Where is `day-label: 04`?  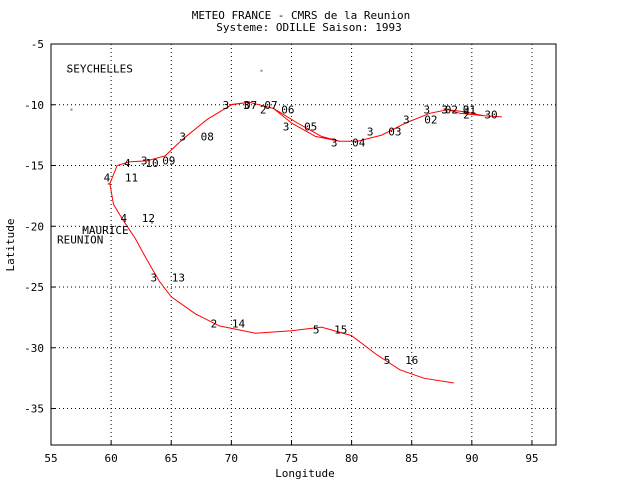
day-label: 04 is located at coordinates (359, 142).